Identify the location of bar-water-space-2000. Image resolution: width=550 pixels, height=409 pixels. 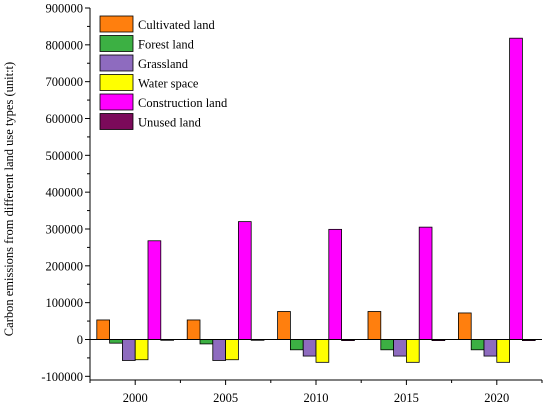
(141, 350).